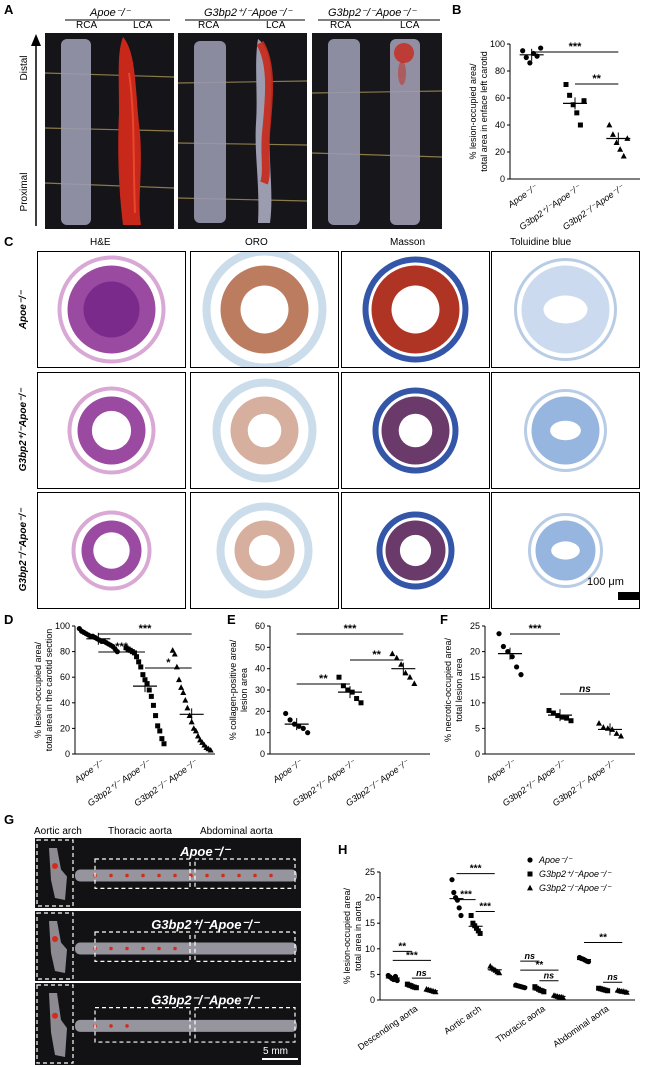 Image resolution: width=650 pixels, height=1067 pixels. What do you see at coordinates (541, 242) in the screenshot?
I see `stain-label-tb: Toluidine blue` at bounding box center [541, 242].